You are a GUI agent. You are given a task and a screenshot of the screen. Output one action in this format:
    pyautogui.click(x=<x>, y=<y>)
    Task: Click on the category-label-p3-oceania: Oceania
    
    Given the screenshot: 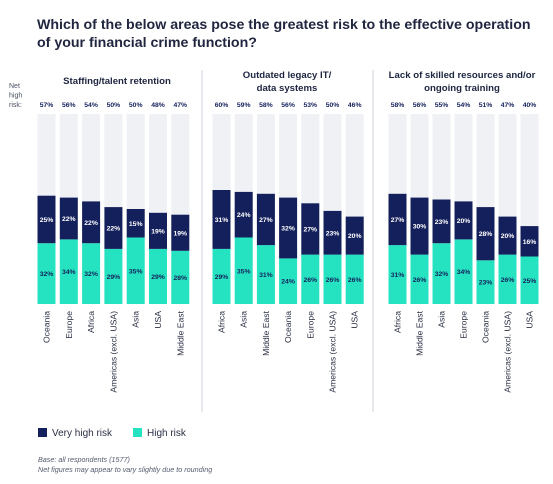 What is the action you would take?
    pyautogui.click(x=486, y=327)
    